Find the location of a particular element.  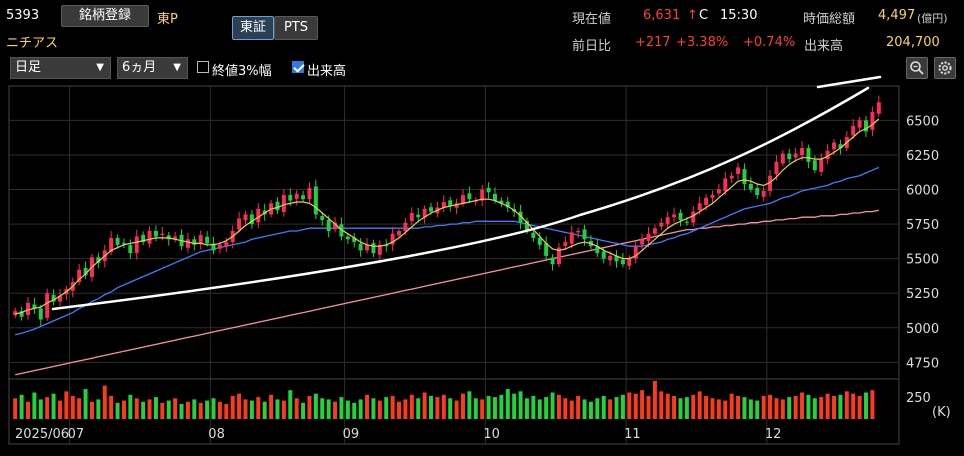

range-select: 6ヵ月 ▼ is located at coordinates (152, 68).